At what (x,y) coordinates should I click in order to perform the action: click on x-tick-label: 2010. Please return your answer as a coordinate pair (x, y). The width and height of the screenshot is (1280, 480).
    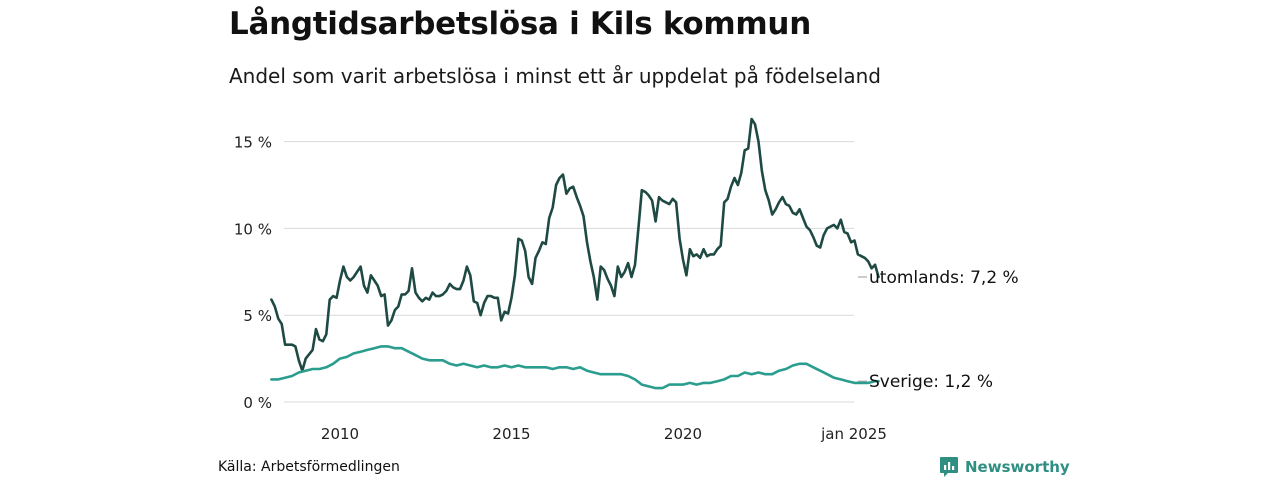
    Looking at the image, I should click on (340, 434).